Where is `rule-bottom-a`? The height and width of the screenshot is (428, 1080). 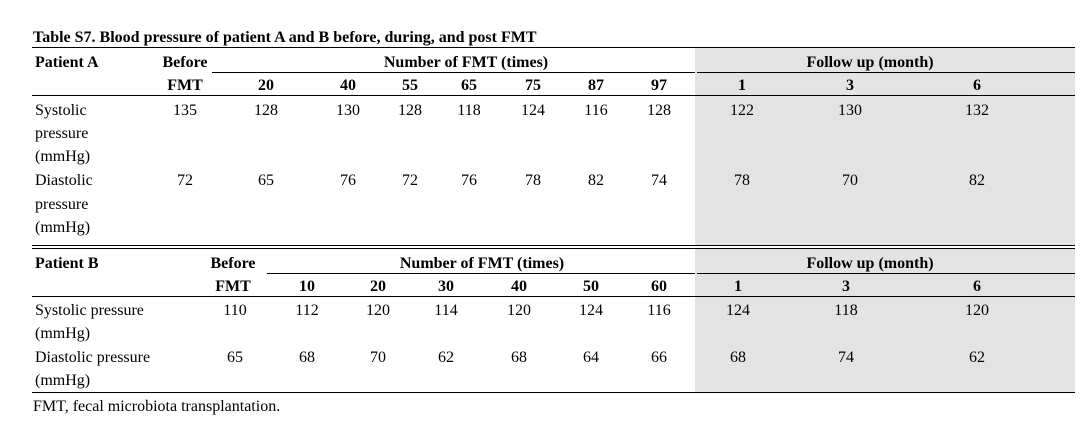 rule-bottom-a is located at coordinates (553, 245).